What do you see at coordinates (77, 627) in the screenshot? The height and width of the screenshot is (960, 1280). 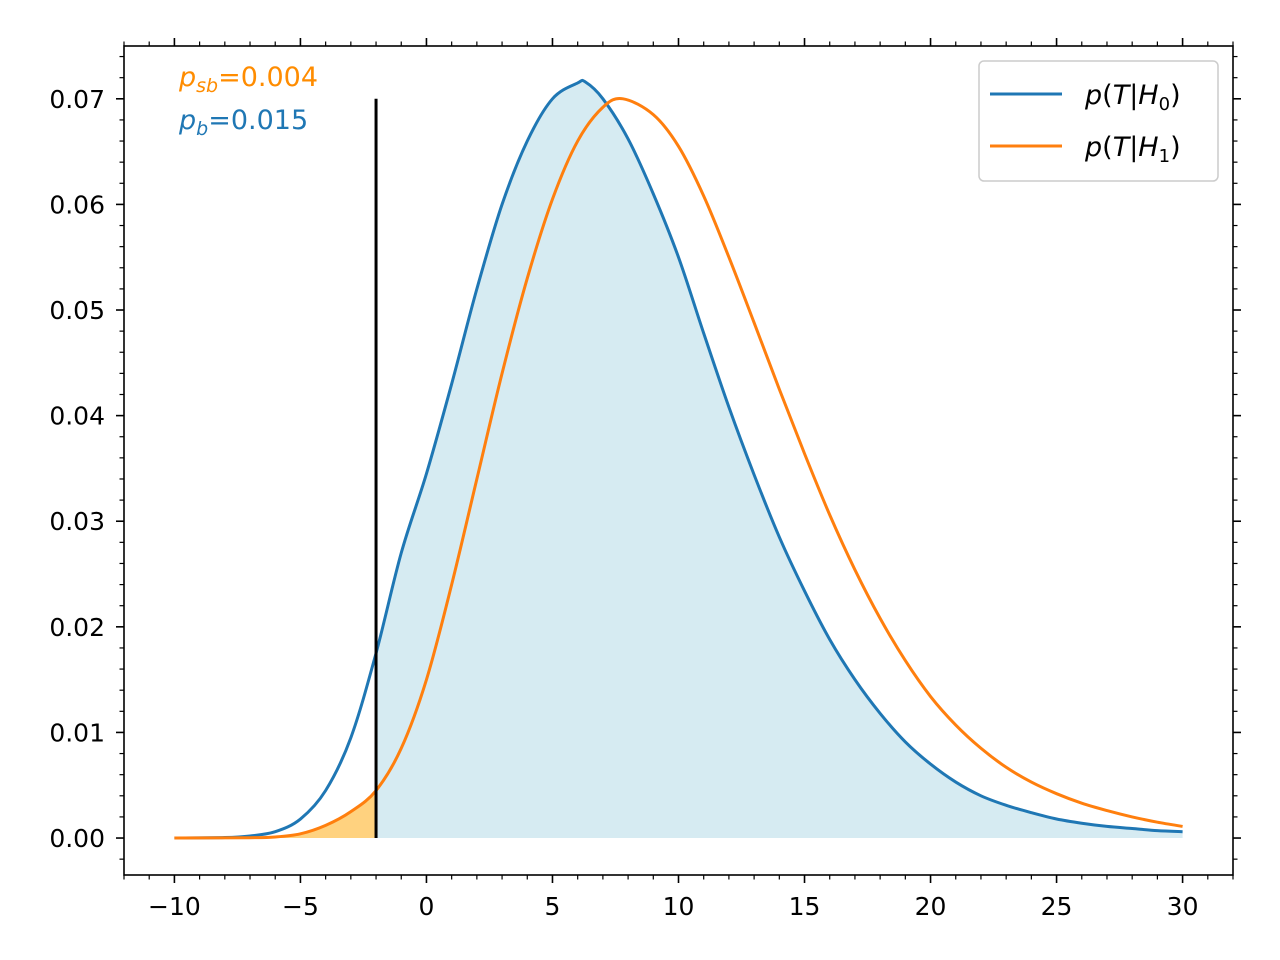 I see `y-tick-label: 0.02` at bounding box center [77, 627].